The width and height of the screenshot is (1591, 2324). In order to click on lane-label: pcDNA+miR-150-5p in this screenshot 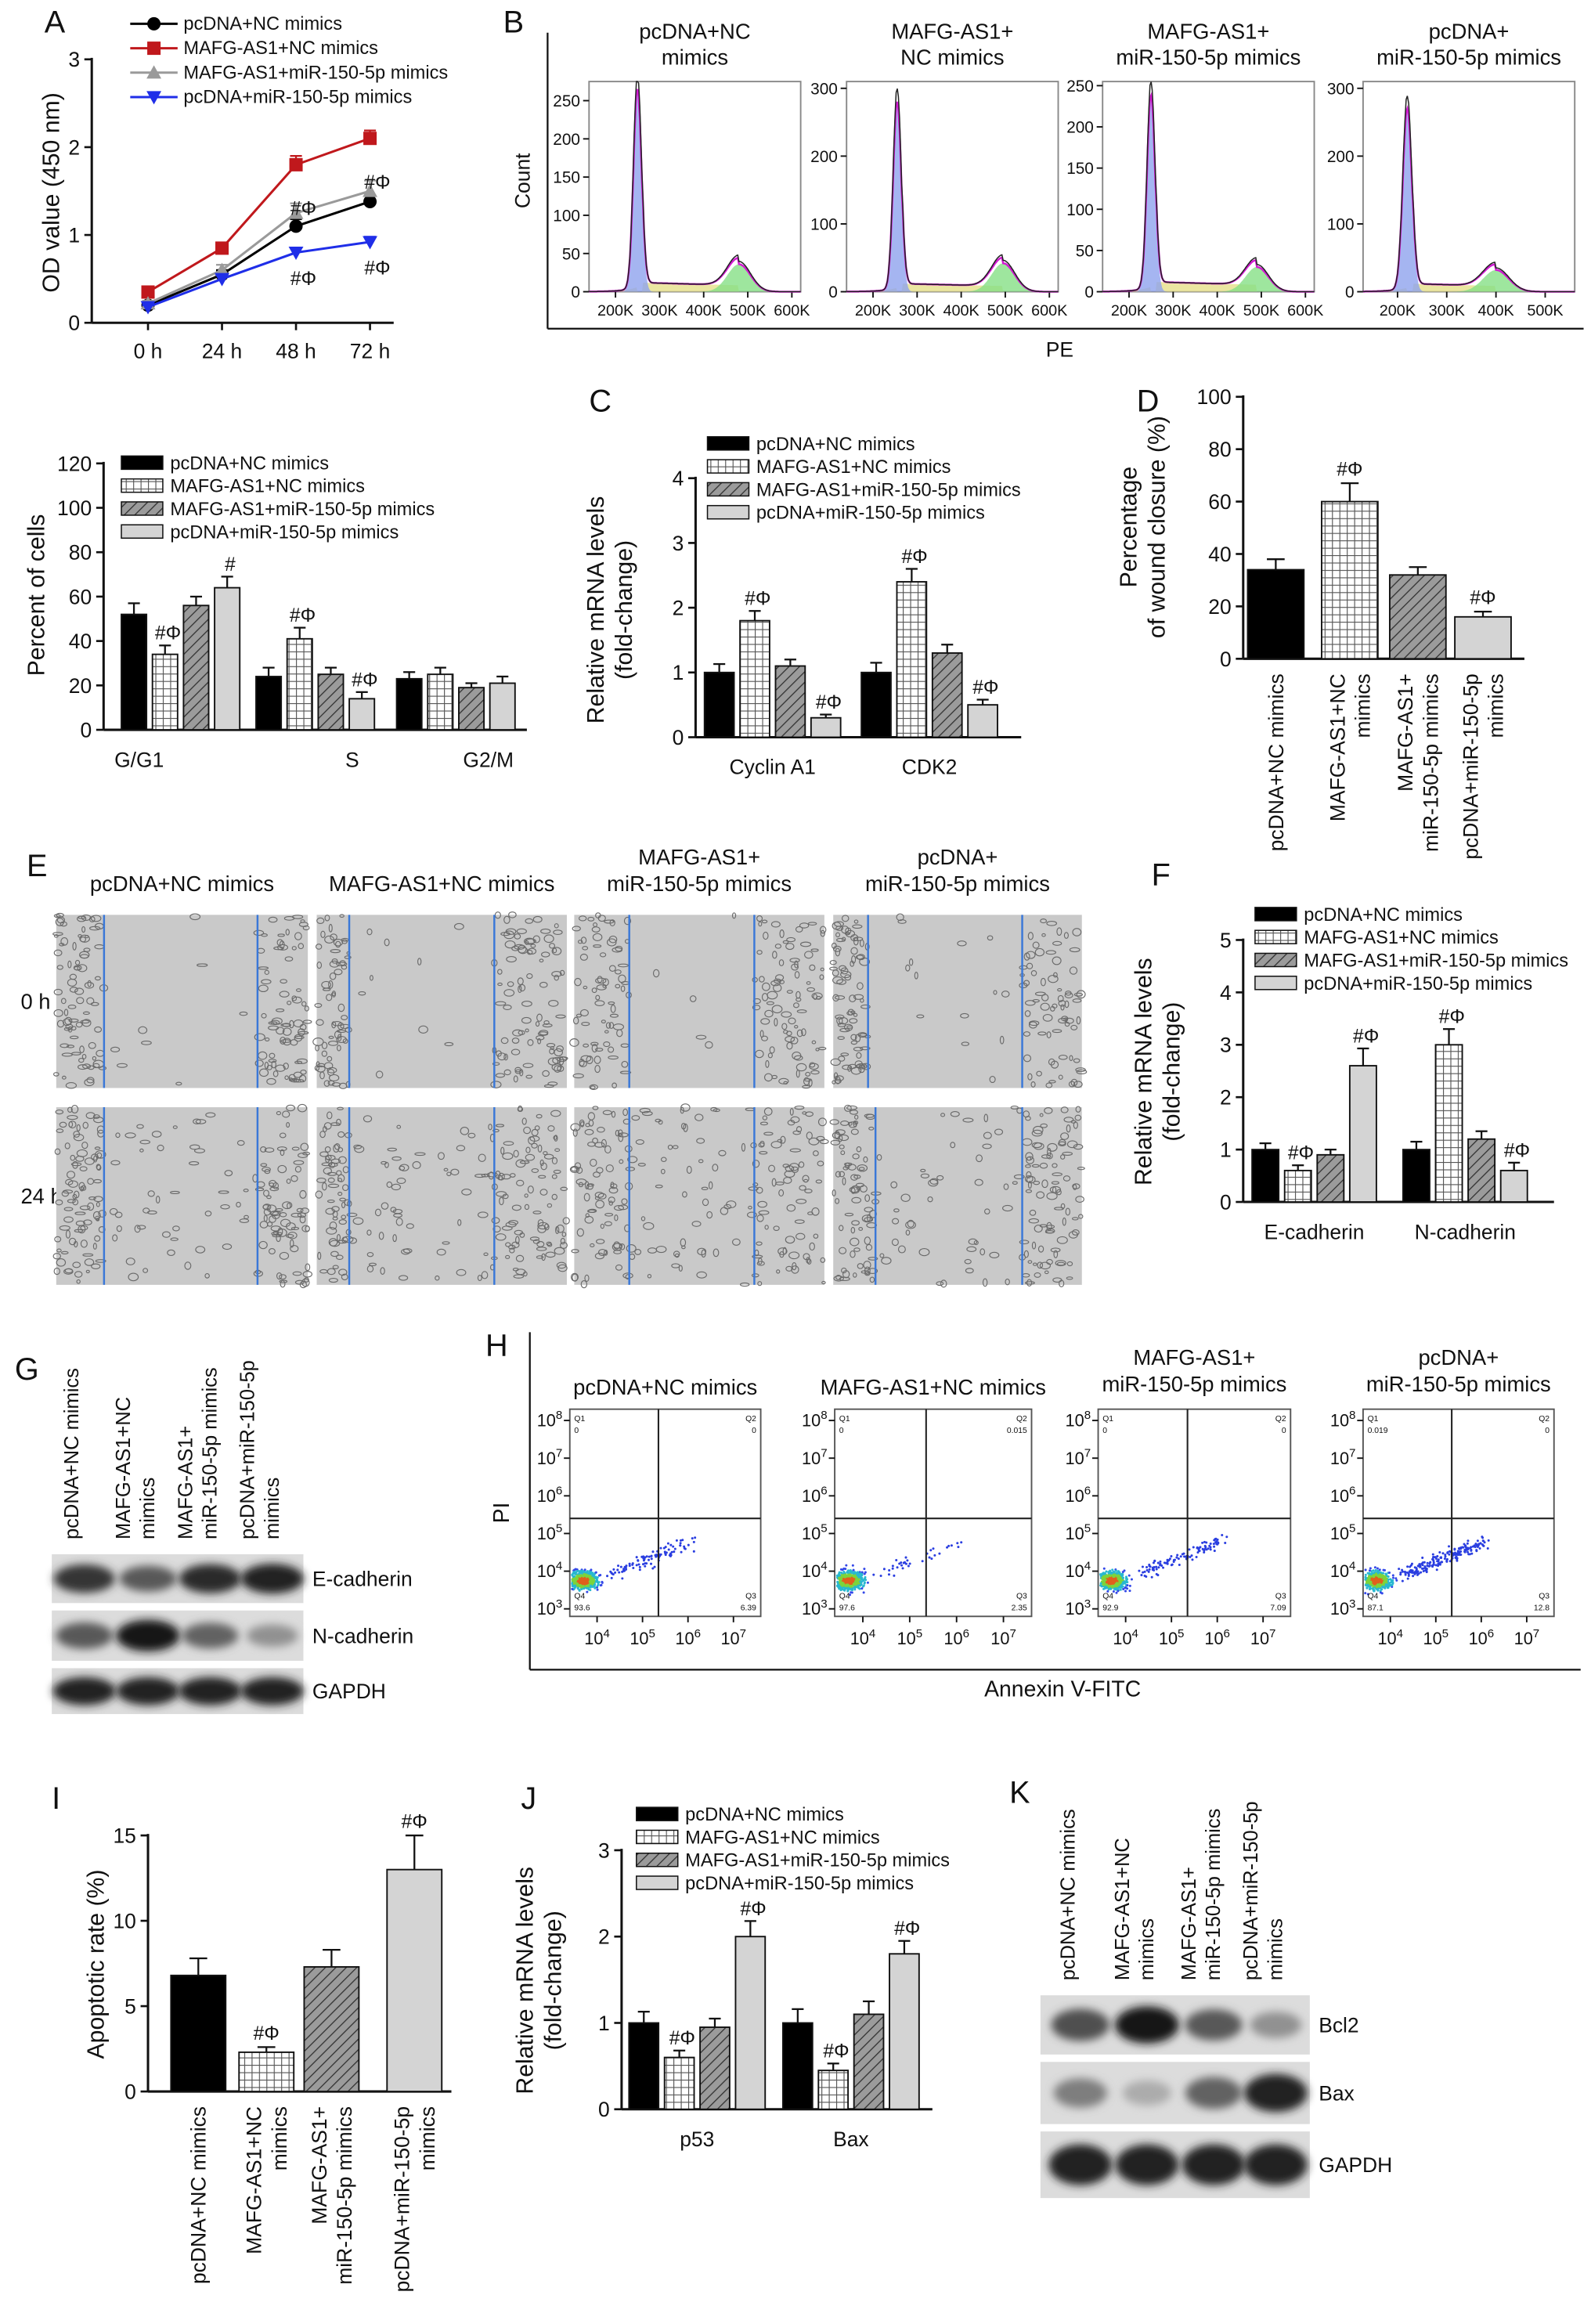, I will do `click(1251, 1890)`.